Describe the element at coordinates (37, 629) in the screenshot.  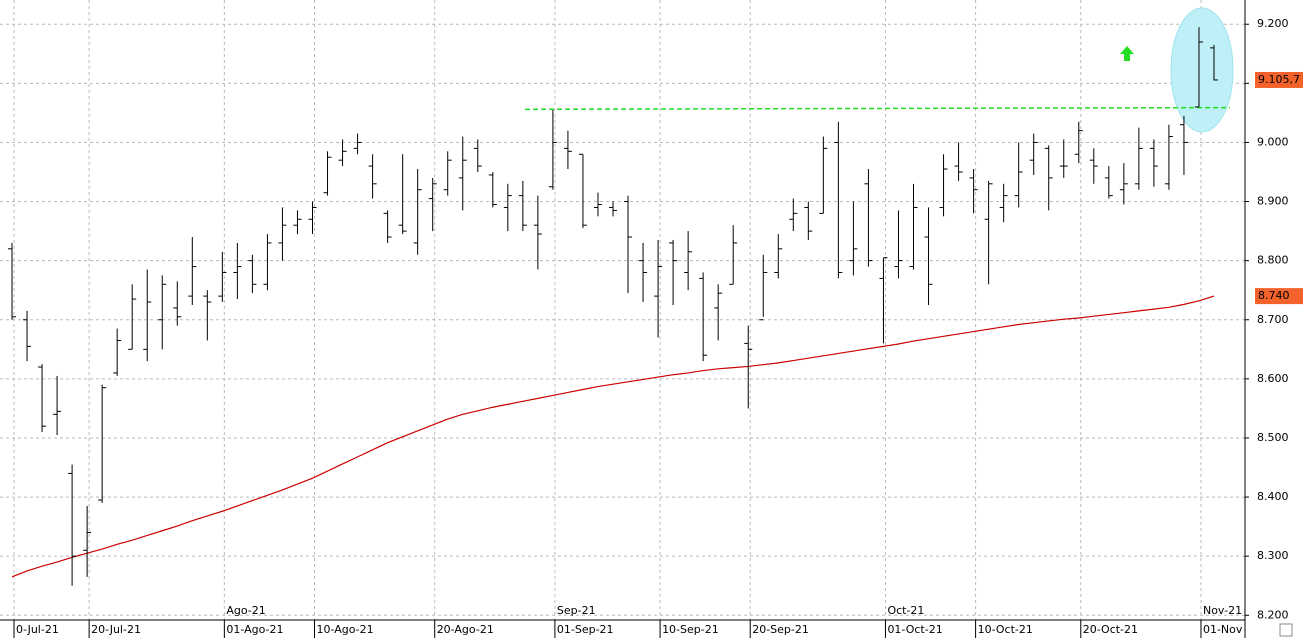
I see `x-tick-label: 0-Jul-21` at that location.